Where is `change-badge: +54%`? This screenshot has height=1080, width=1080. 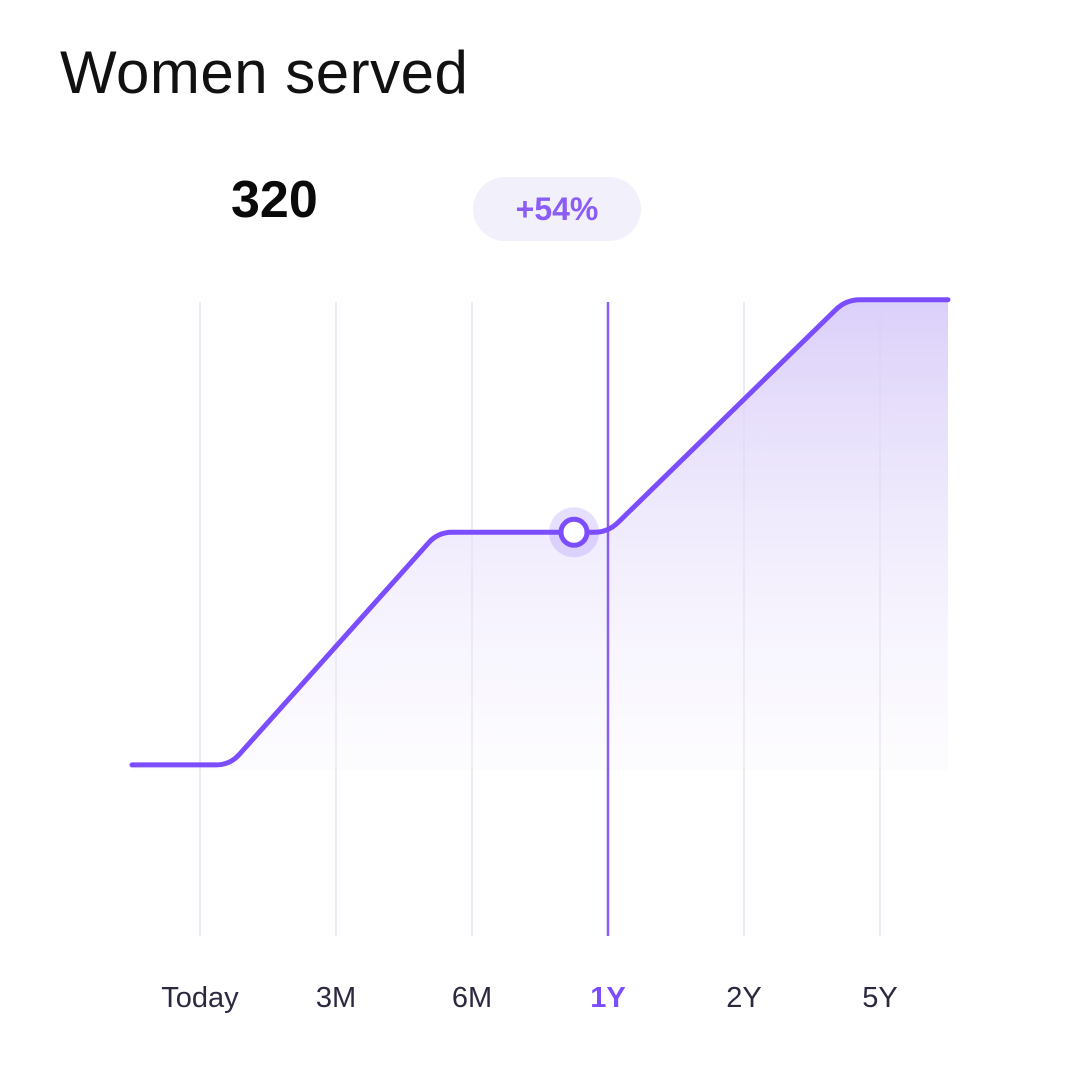
change-badge: +54% is located at coordinates (557, 209).